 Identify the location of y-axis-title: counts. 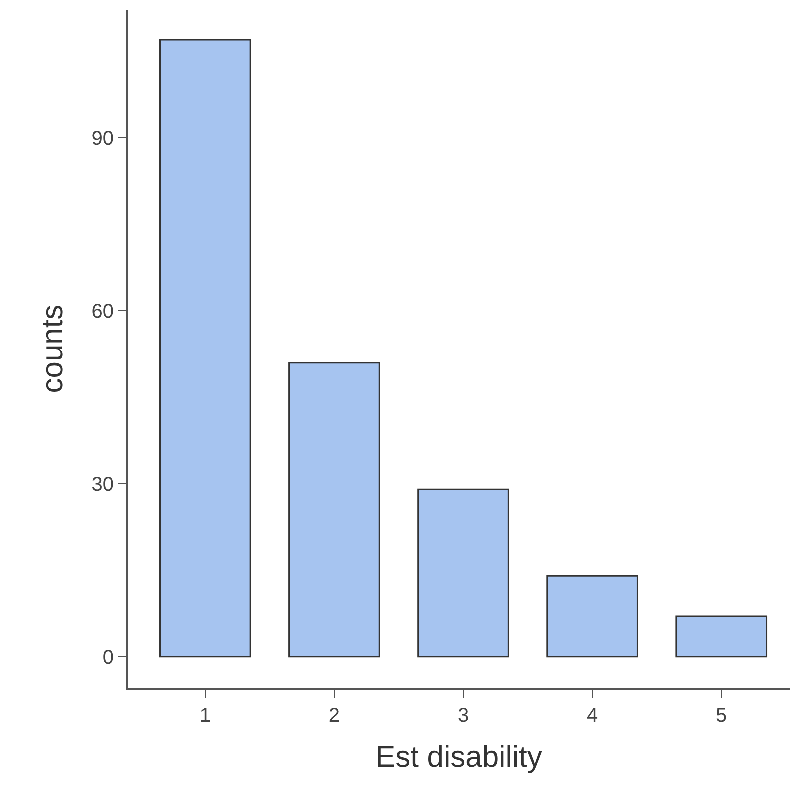
(53, 349).